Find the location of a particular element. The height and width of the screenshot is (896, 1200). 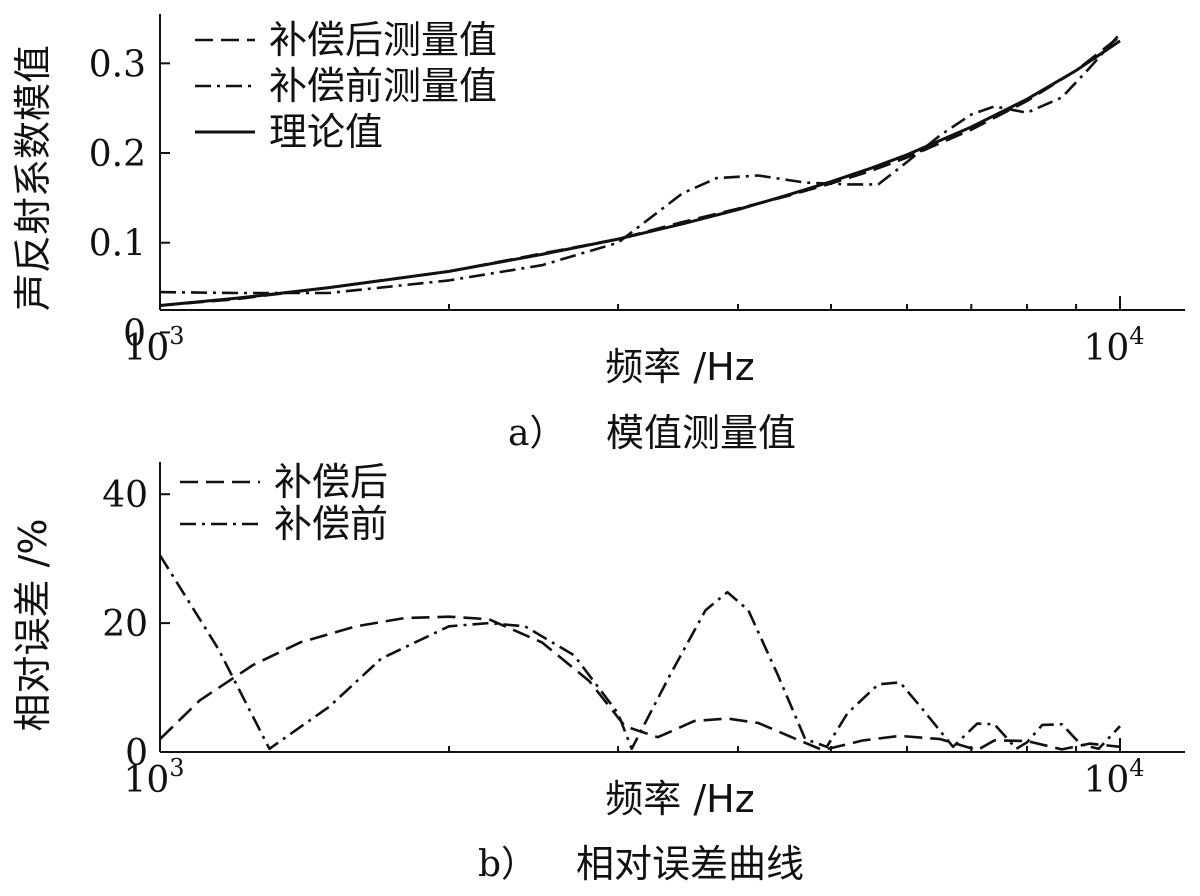

panel-b-y-tick-label: 40 is located at coordinates (125, 495).